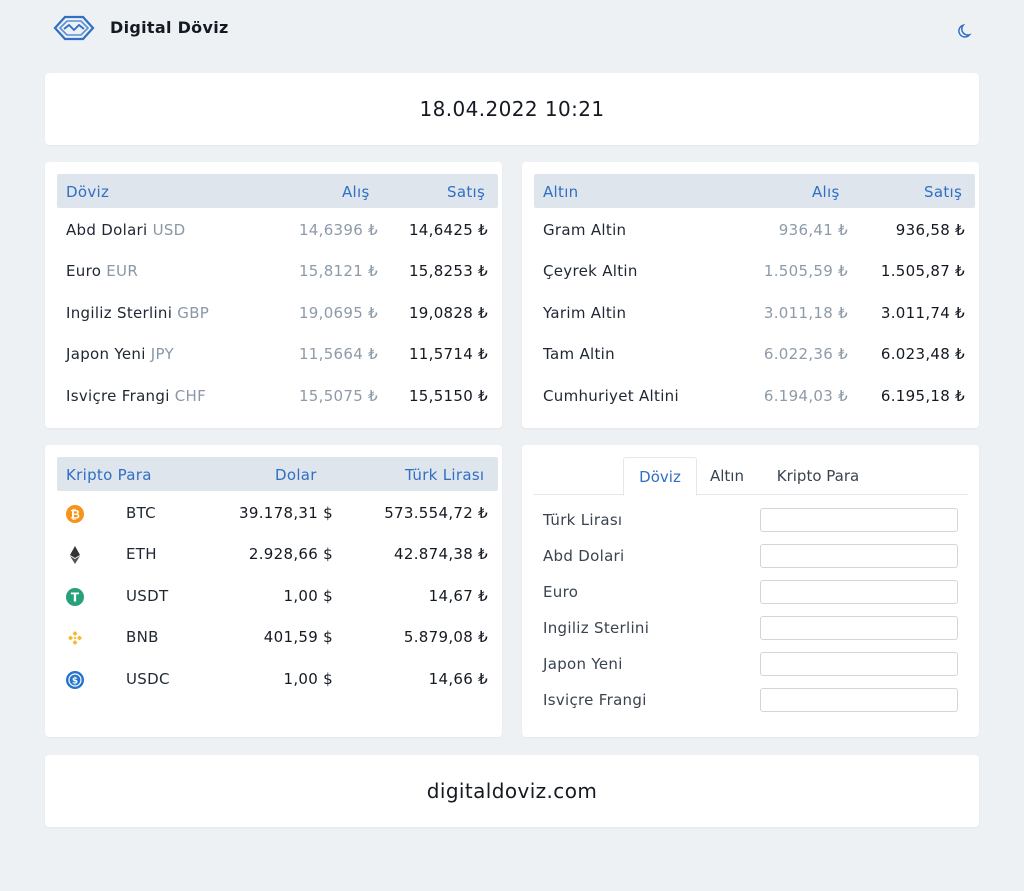  What do you see at coordinates (286, 513) in the screenshot?
I see `usd-price: 39.178,31 $` at bounding box center [286, 513].